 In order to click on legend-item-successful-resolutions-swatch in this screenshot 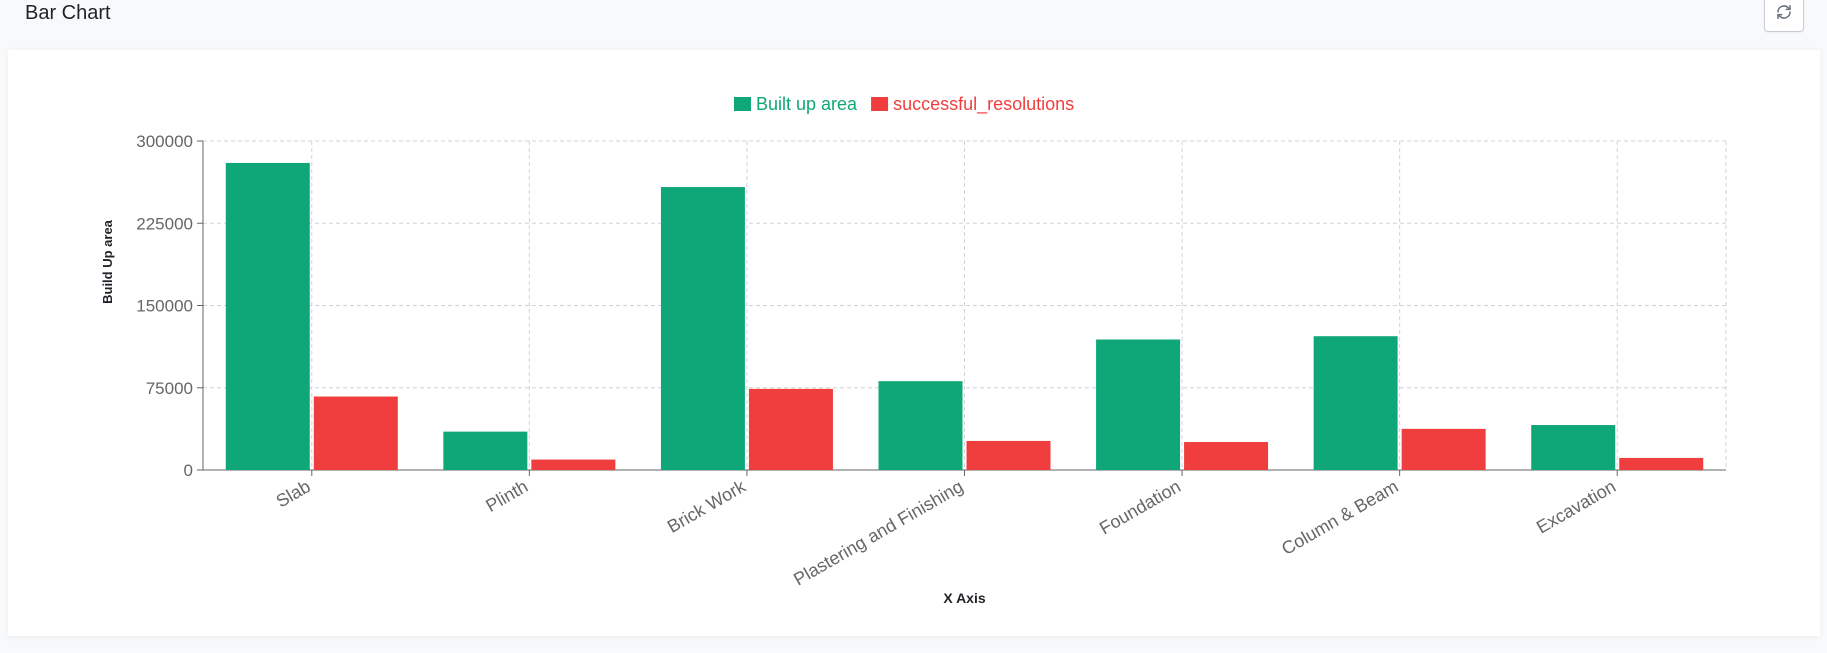, I will do `click(880, 104)`.